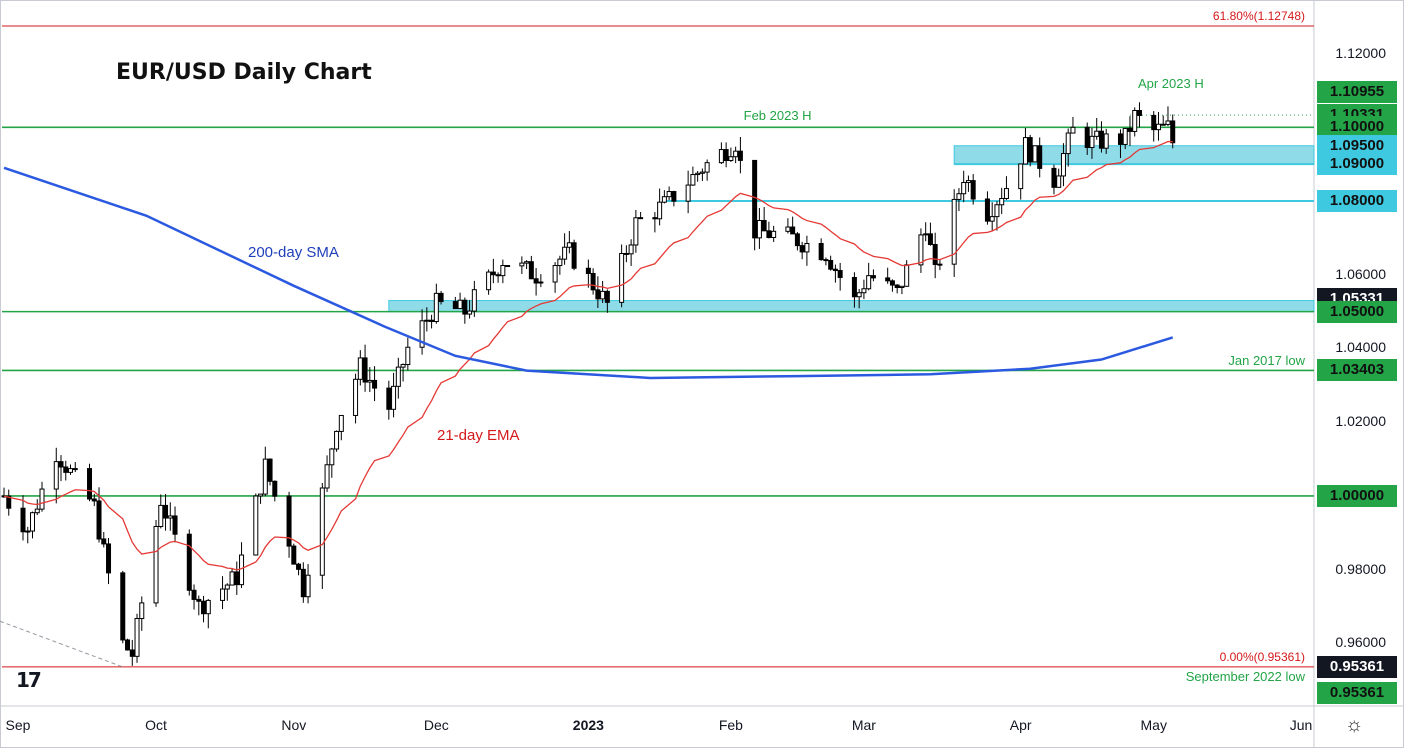 The height and width of the screenshot is (750, 1406). I want to click on annotation-label: Feb 2023 H, so click(777, 115).